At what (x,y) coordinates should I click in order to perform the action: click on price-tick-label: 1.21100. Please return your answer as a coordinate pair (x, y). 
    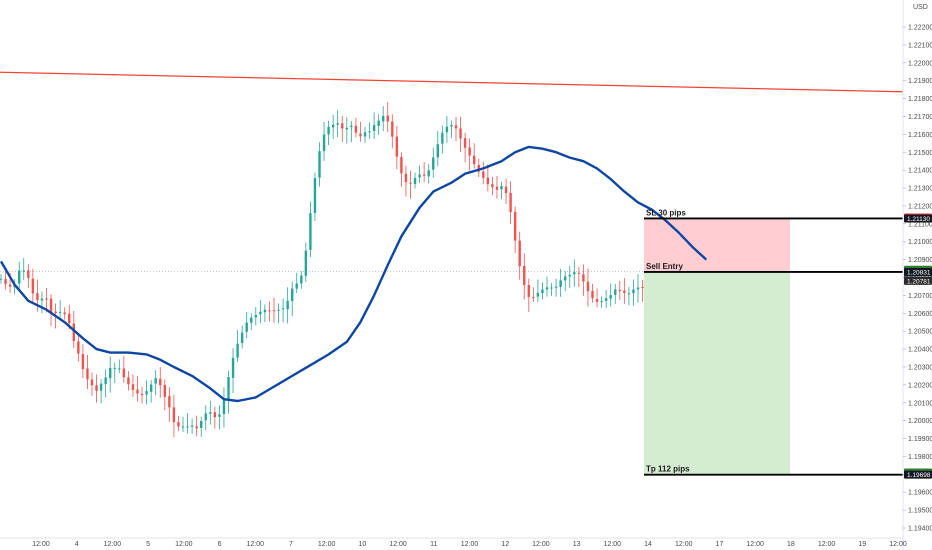
    Looking at the image, I should click on (920, 224).